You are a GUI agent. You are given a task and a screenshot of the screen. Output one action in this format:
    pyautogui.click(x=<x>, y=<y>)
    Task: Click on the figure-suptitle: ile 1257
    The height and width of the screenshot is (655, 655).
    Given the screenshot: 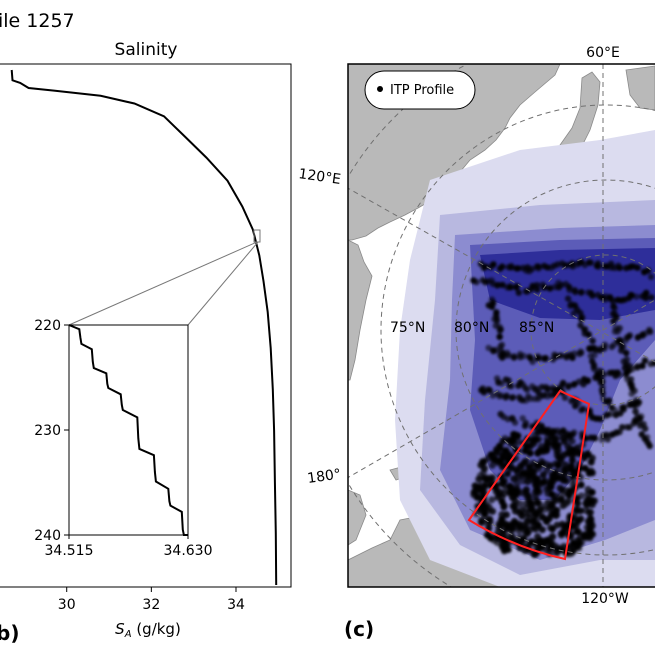 What is the action you would take?
    pyautogui.click(x=37, y=21)
    